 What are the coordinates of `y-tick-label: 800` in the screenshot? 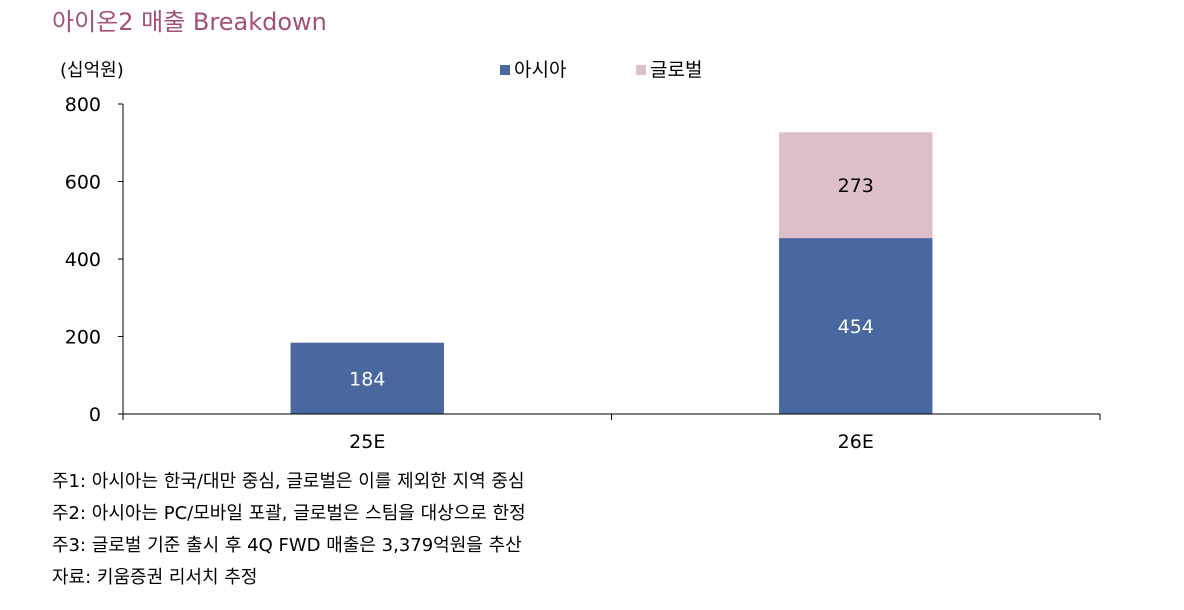 It's located at (83, 105).